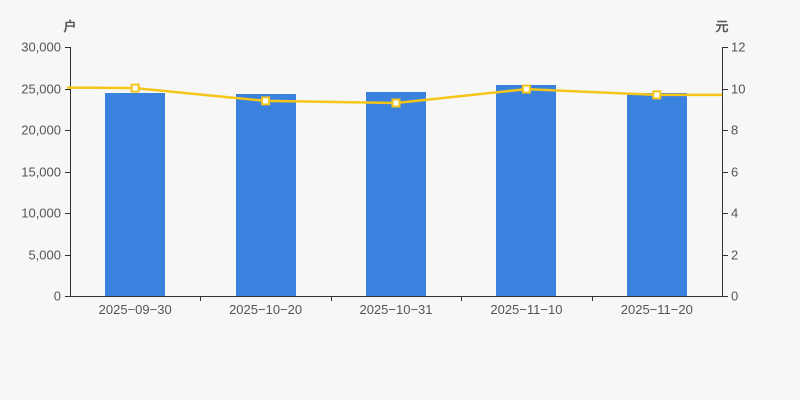 This screenshot has width=800, height=400. Describe the element at coordinates (41, 213) in the screenshot. I see `left-axis-tick-label: 10,000` at that location.